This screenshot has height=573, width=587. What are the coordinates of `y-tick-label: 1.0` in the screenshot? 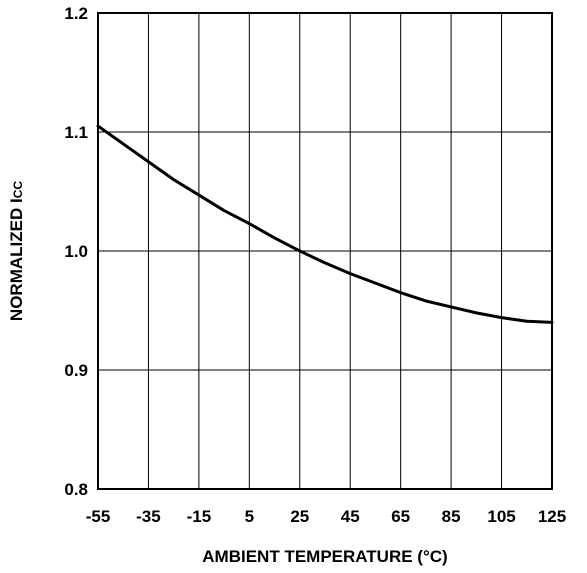 It's located at (76, 251).